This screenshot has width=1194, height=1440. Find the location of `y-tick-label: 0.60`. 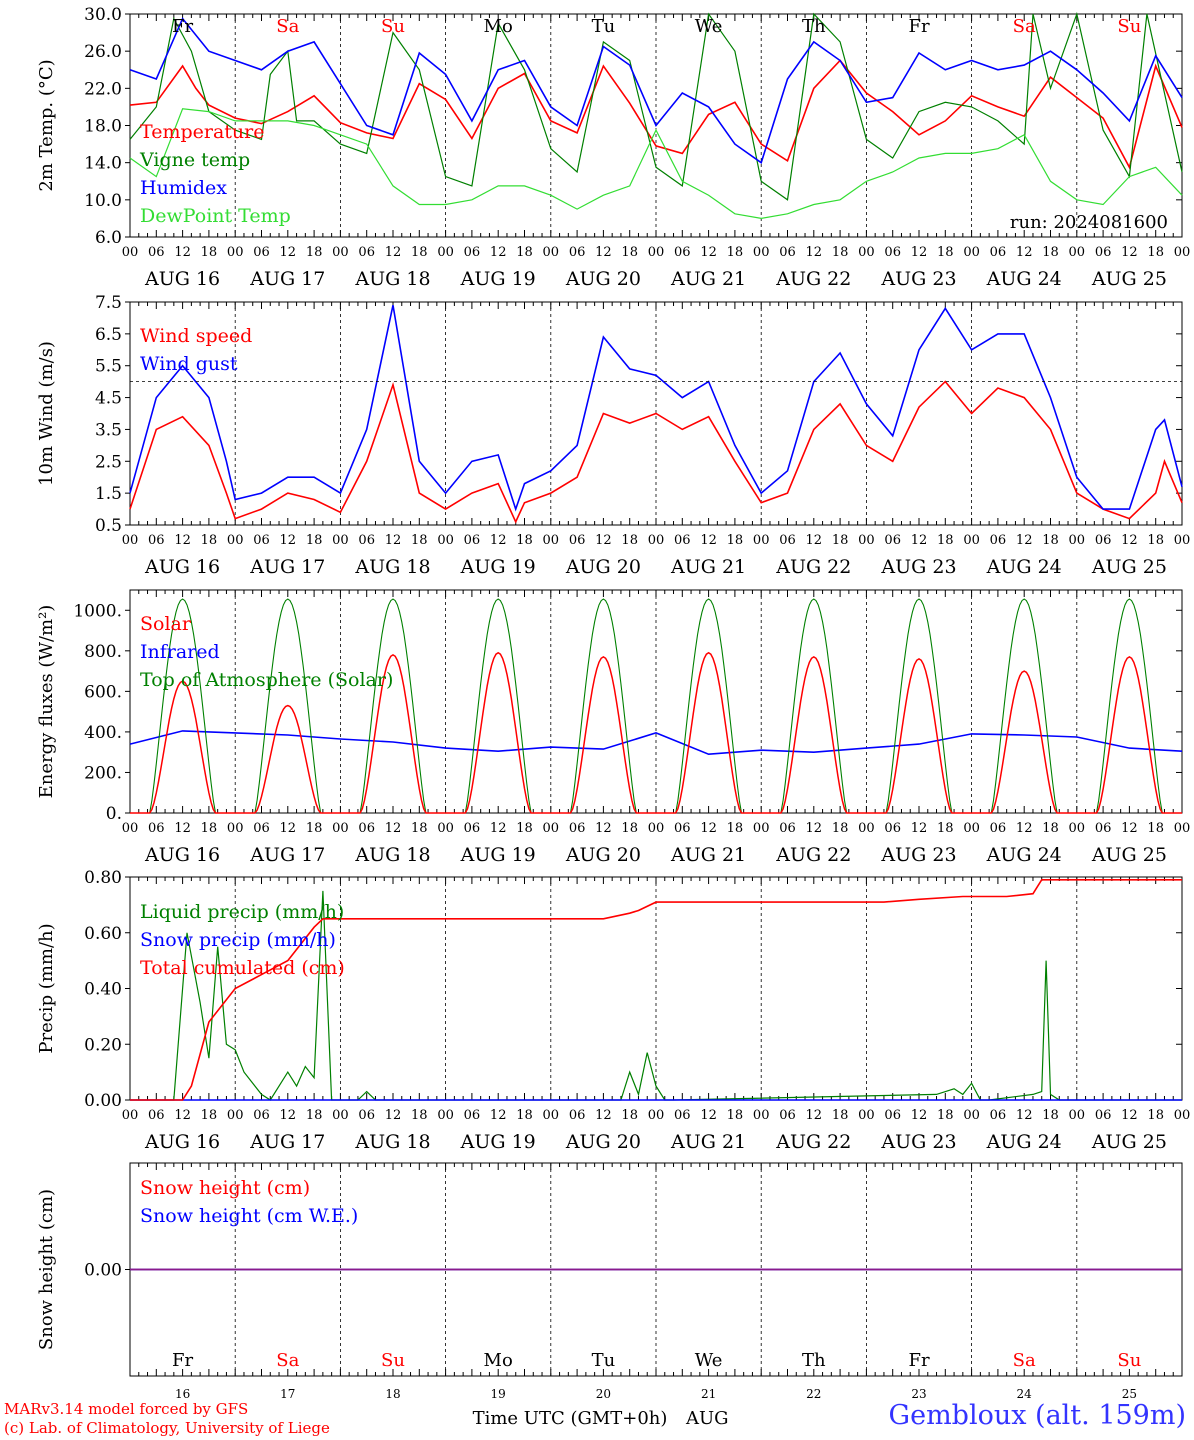

y-tick-label: 0.60 is located at coordinates (103, 934).